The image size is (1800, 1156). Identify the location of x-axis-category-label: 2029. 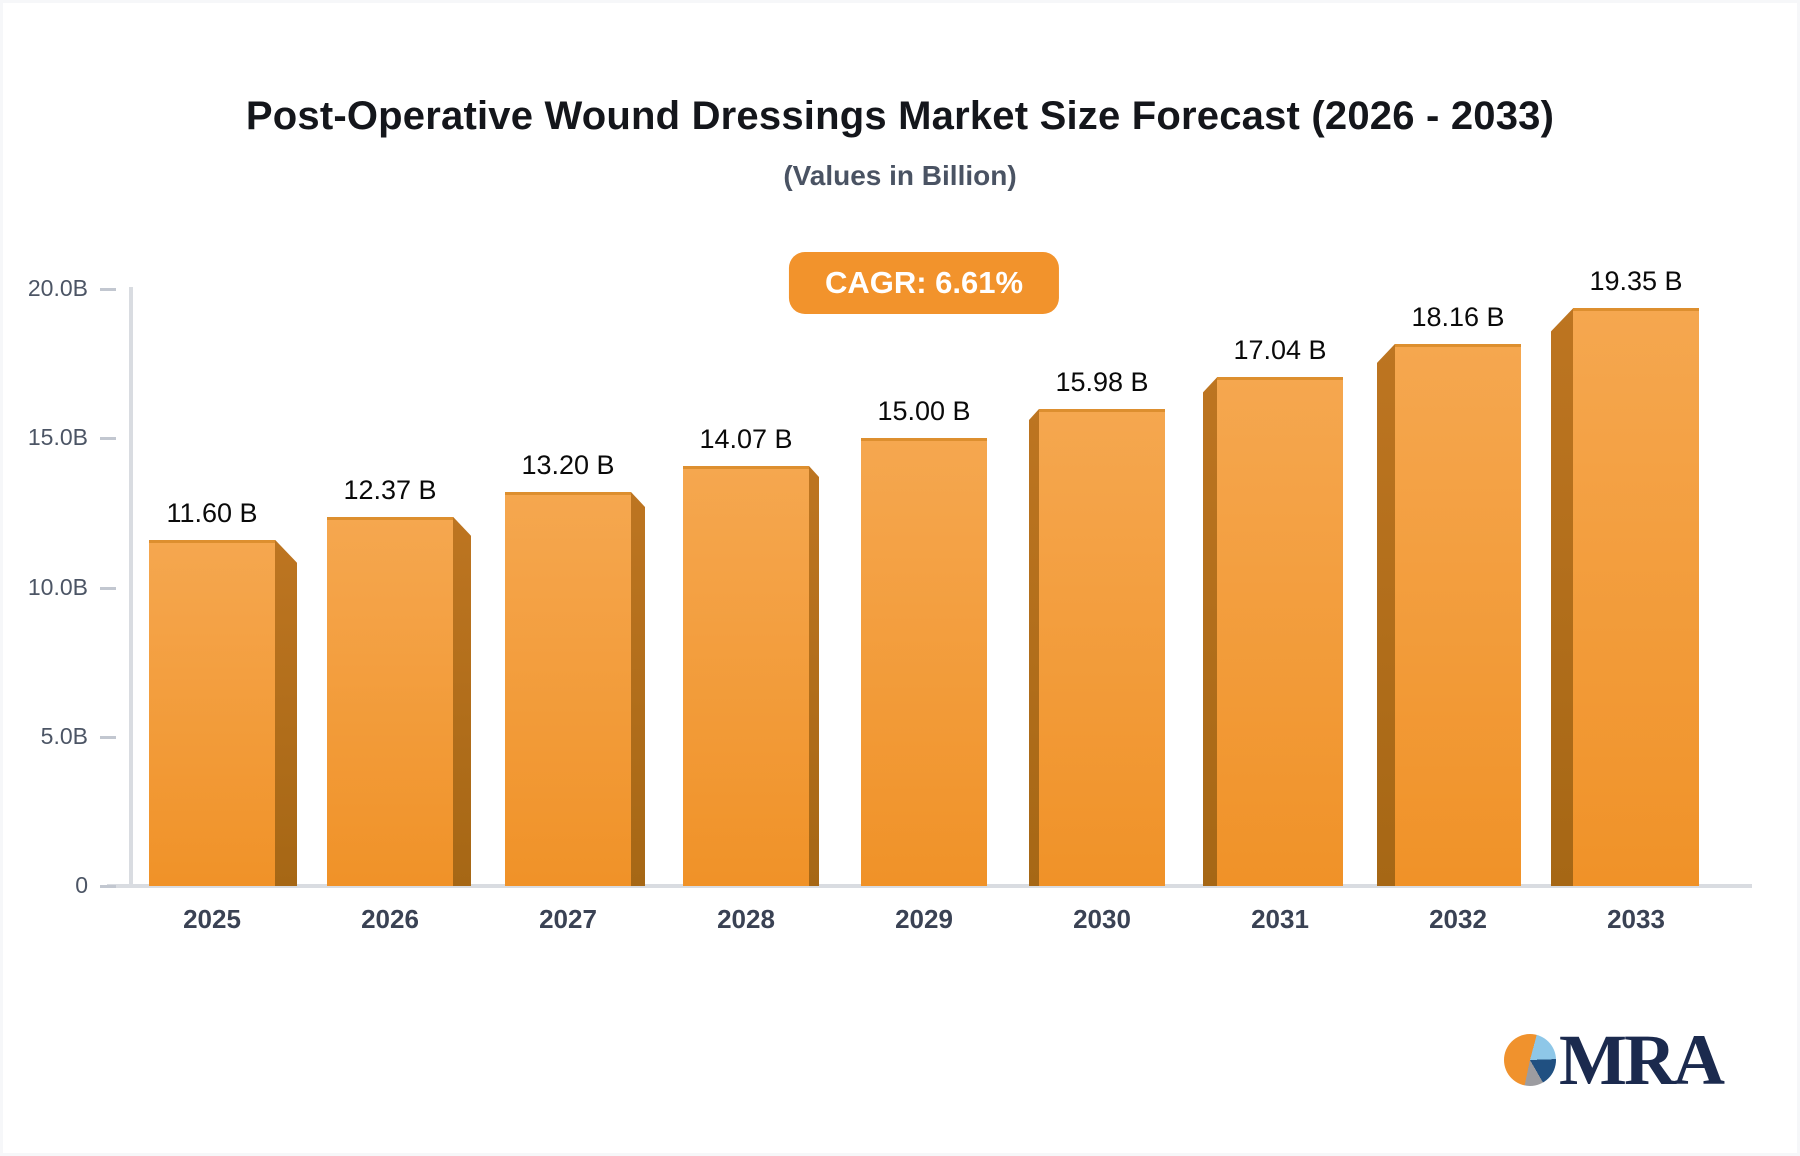
(924, 919).